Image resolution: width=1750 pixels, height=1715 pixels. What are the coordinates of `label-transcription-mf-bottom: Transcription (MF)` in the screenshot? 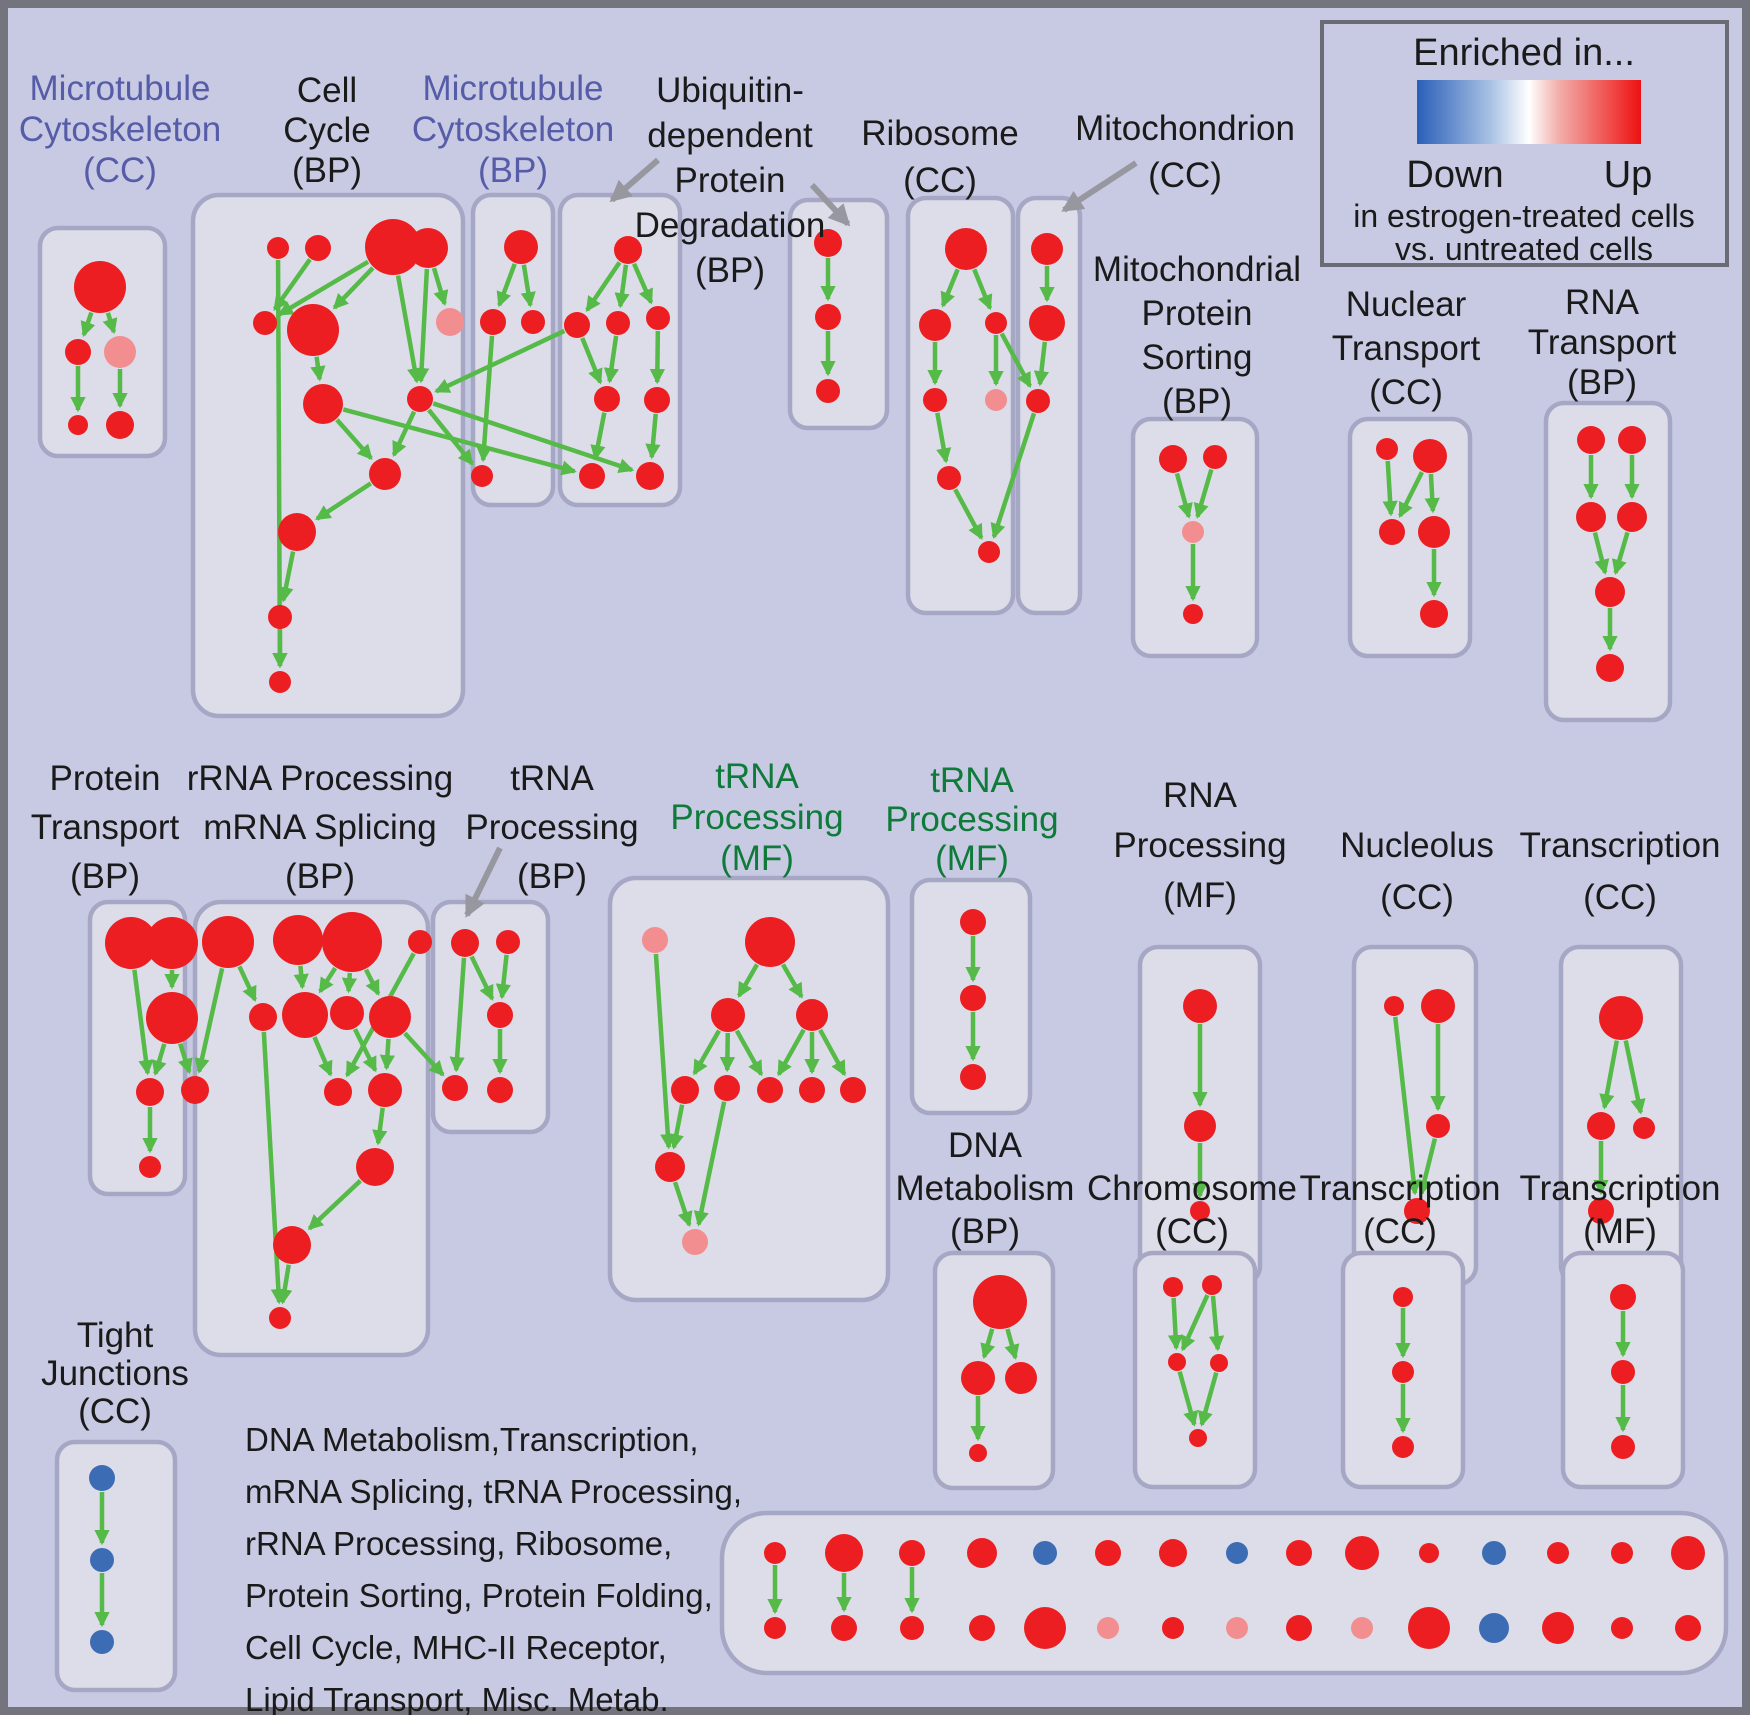 It's located at (1620, 1210).